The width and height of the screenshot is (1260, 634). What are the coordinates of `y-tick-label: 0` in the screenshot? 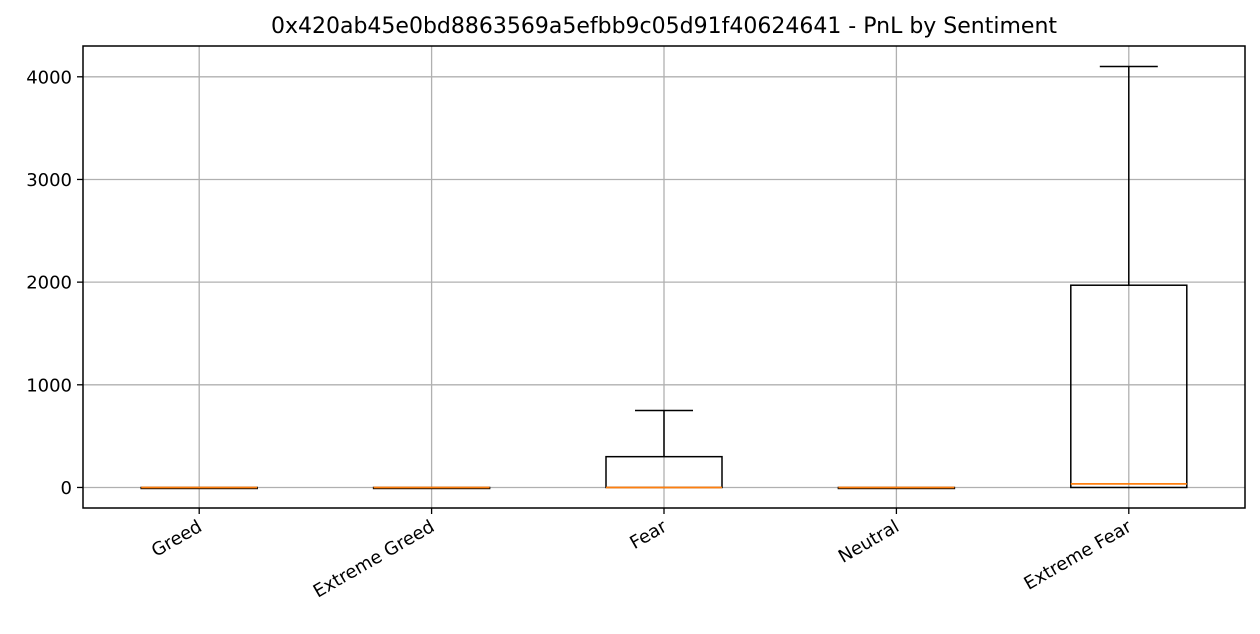 It's located at (66, 488).